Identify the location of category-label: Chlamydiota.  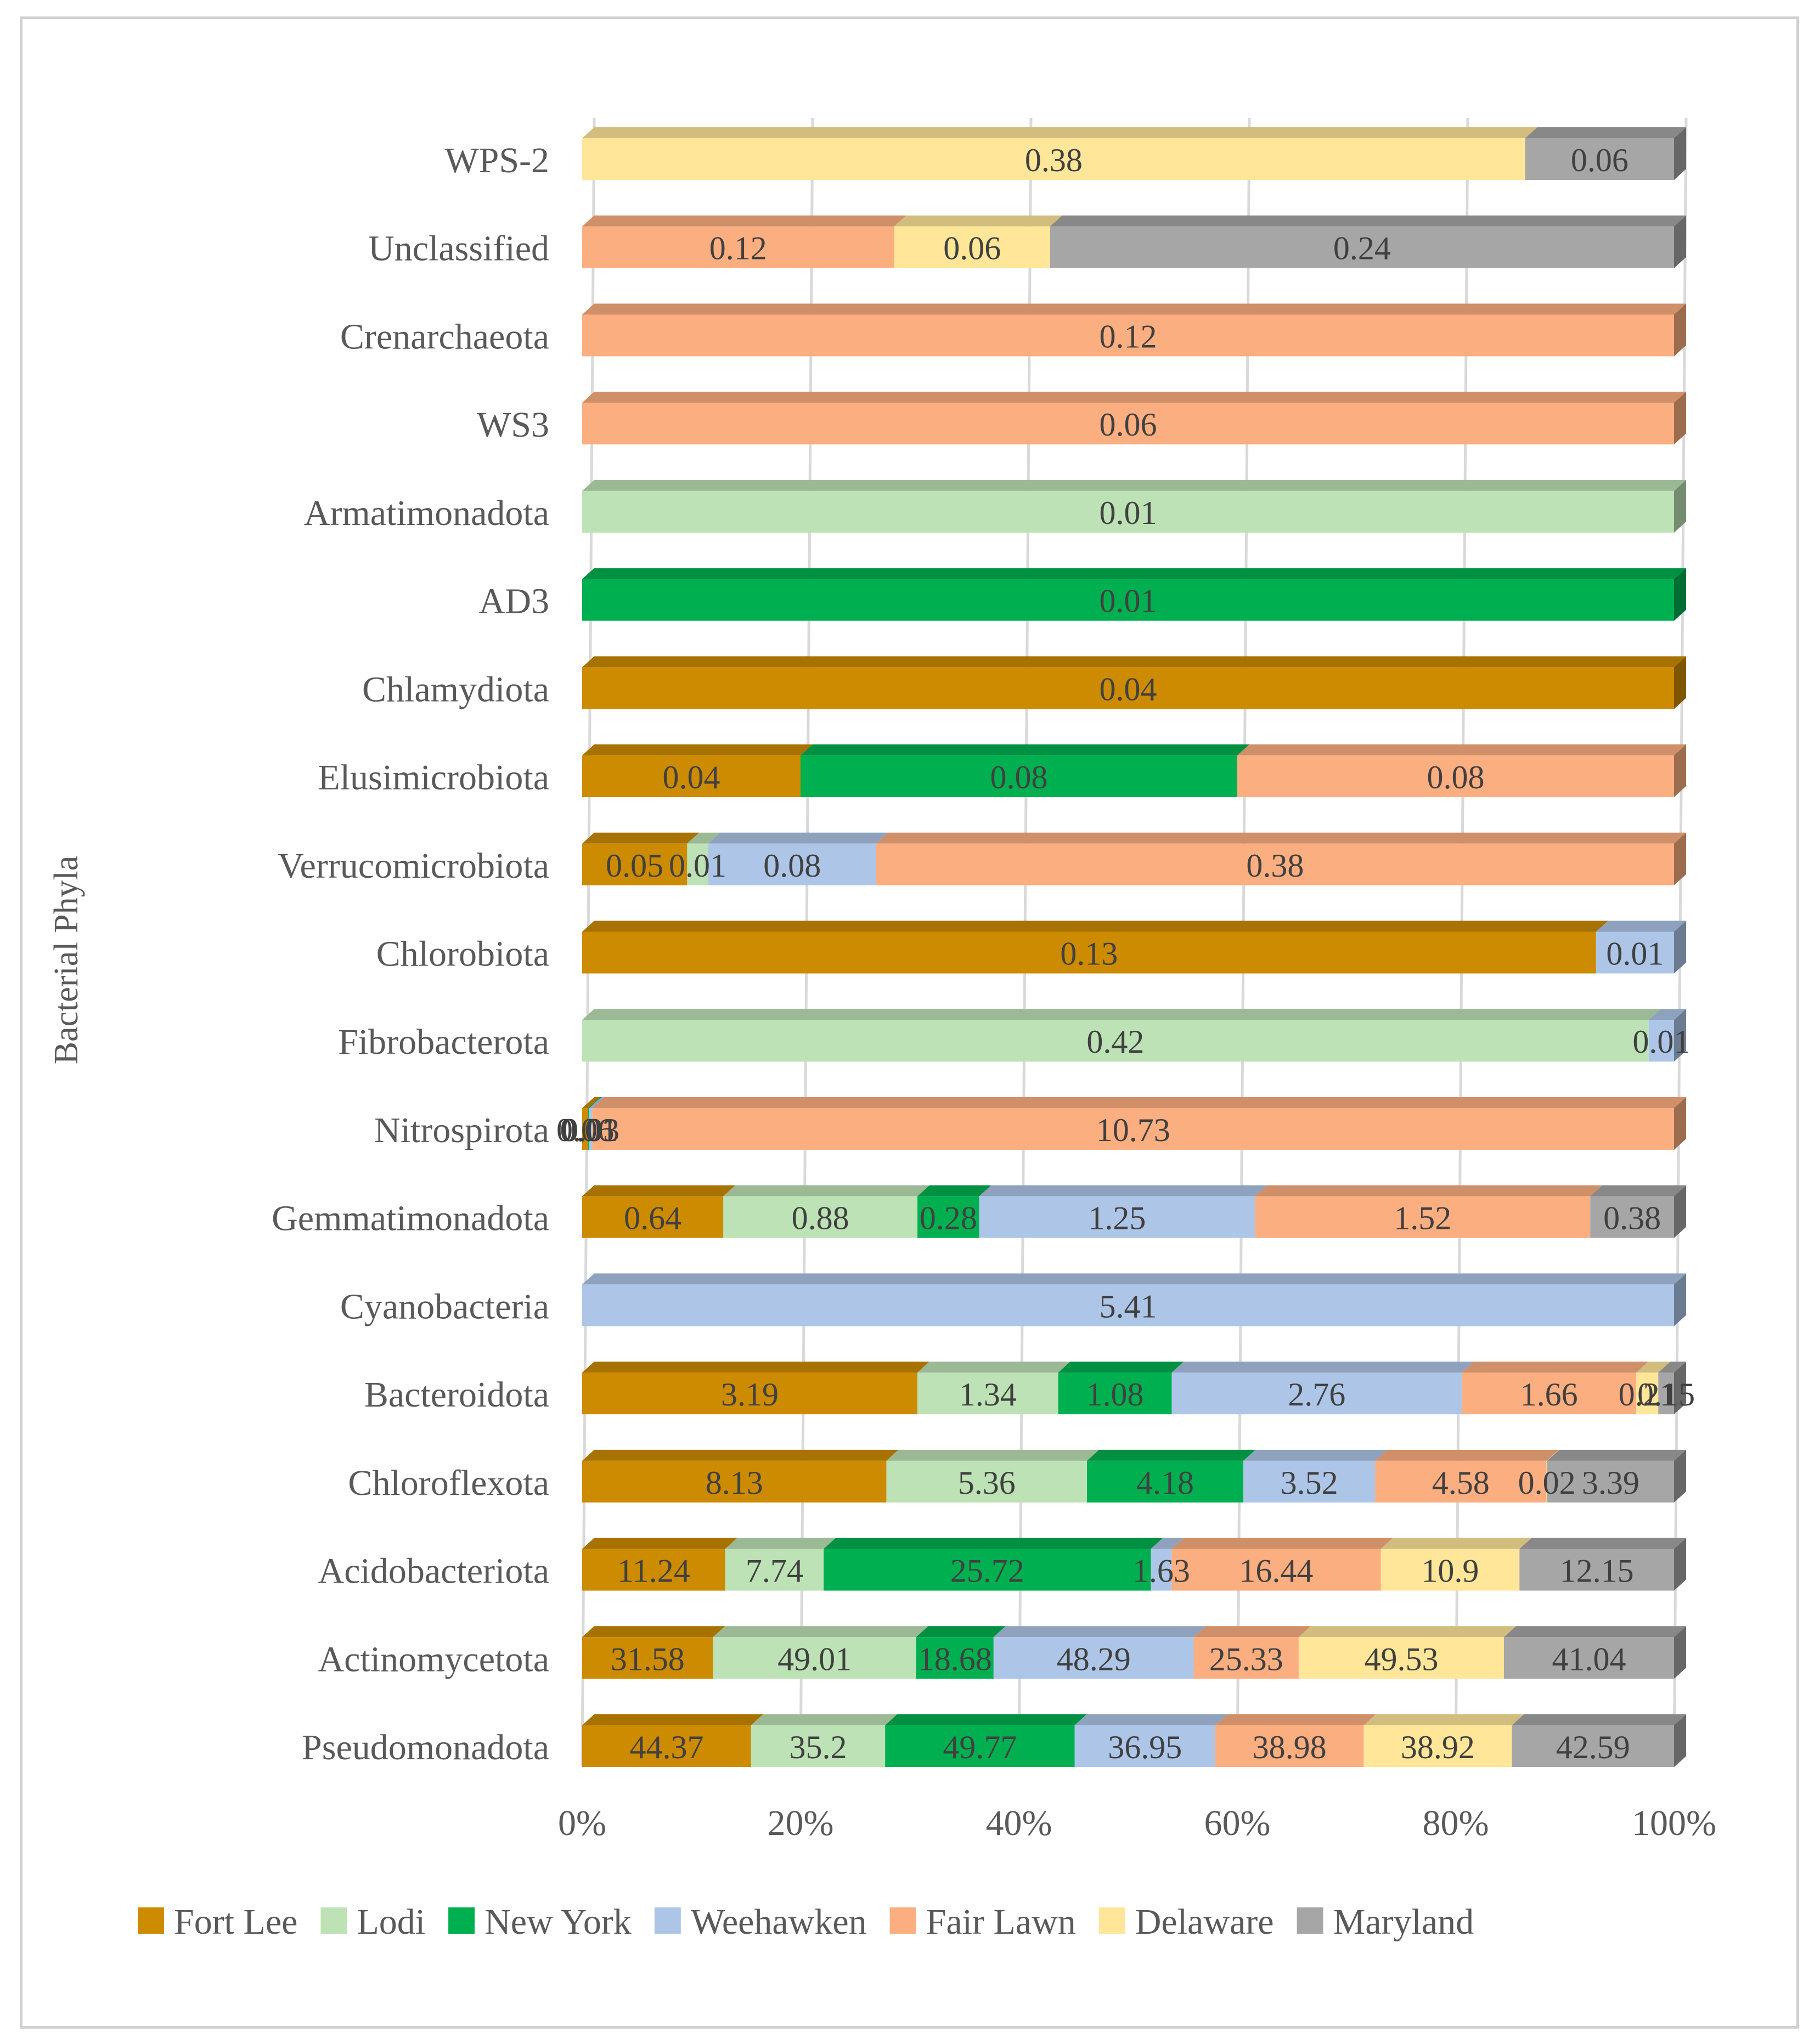
(455, 689).